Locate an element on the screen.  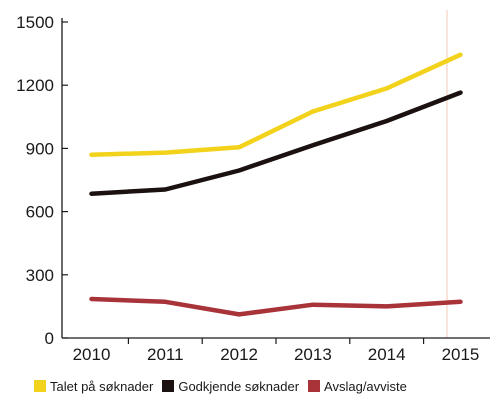
legend-label: Avslag/avviste is located at coordinates (365, 386).